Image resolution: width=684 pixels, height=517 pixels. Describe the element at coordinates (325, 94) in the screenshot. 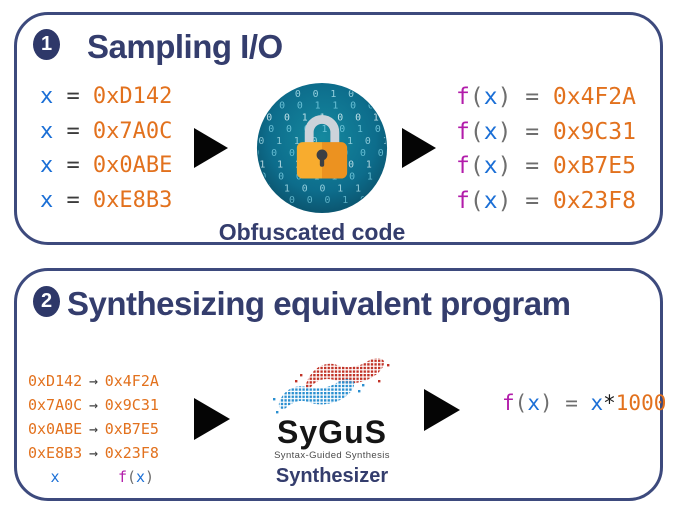

I see `binary-texture-row: 1 0 0 0 1 0 1 1` at that location.